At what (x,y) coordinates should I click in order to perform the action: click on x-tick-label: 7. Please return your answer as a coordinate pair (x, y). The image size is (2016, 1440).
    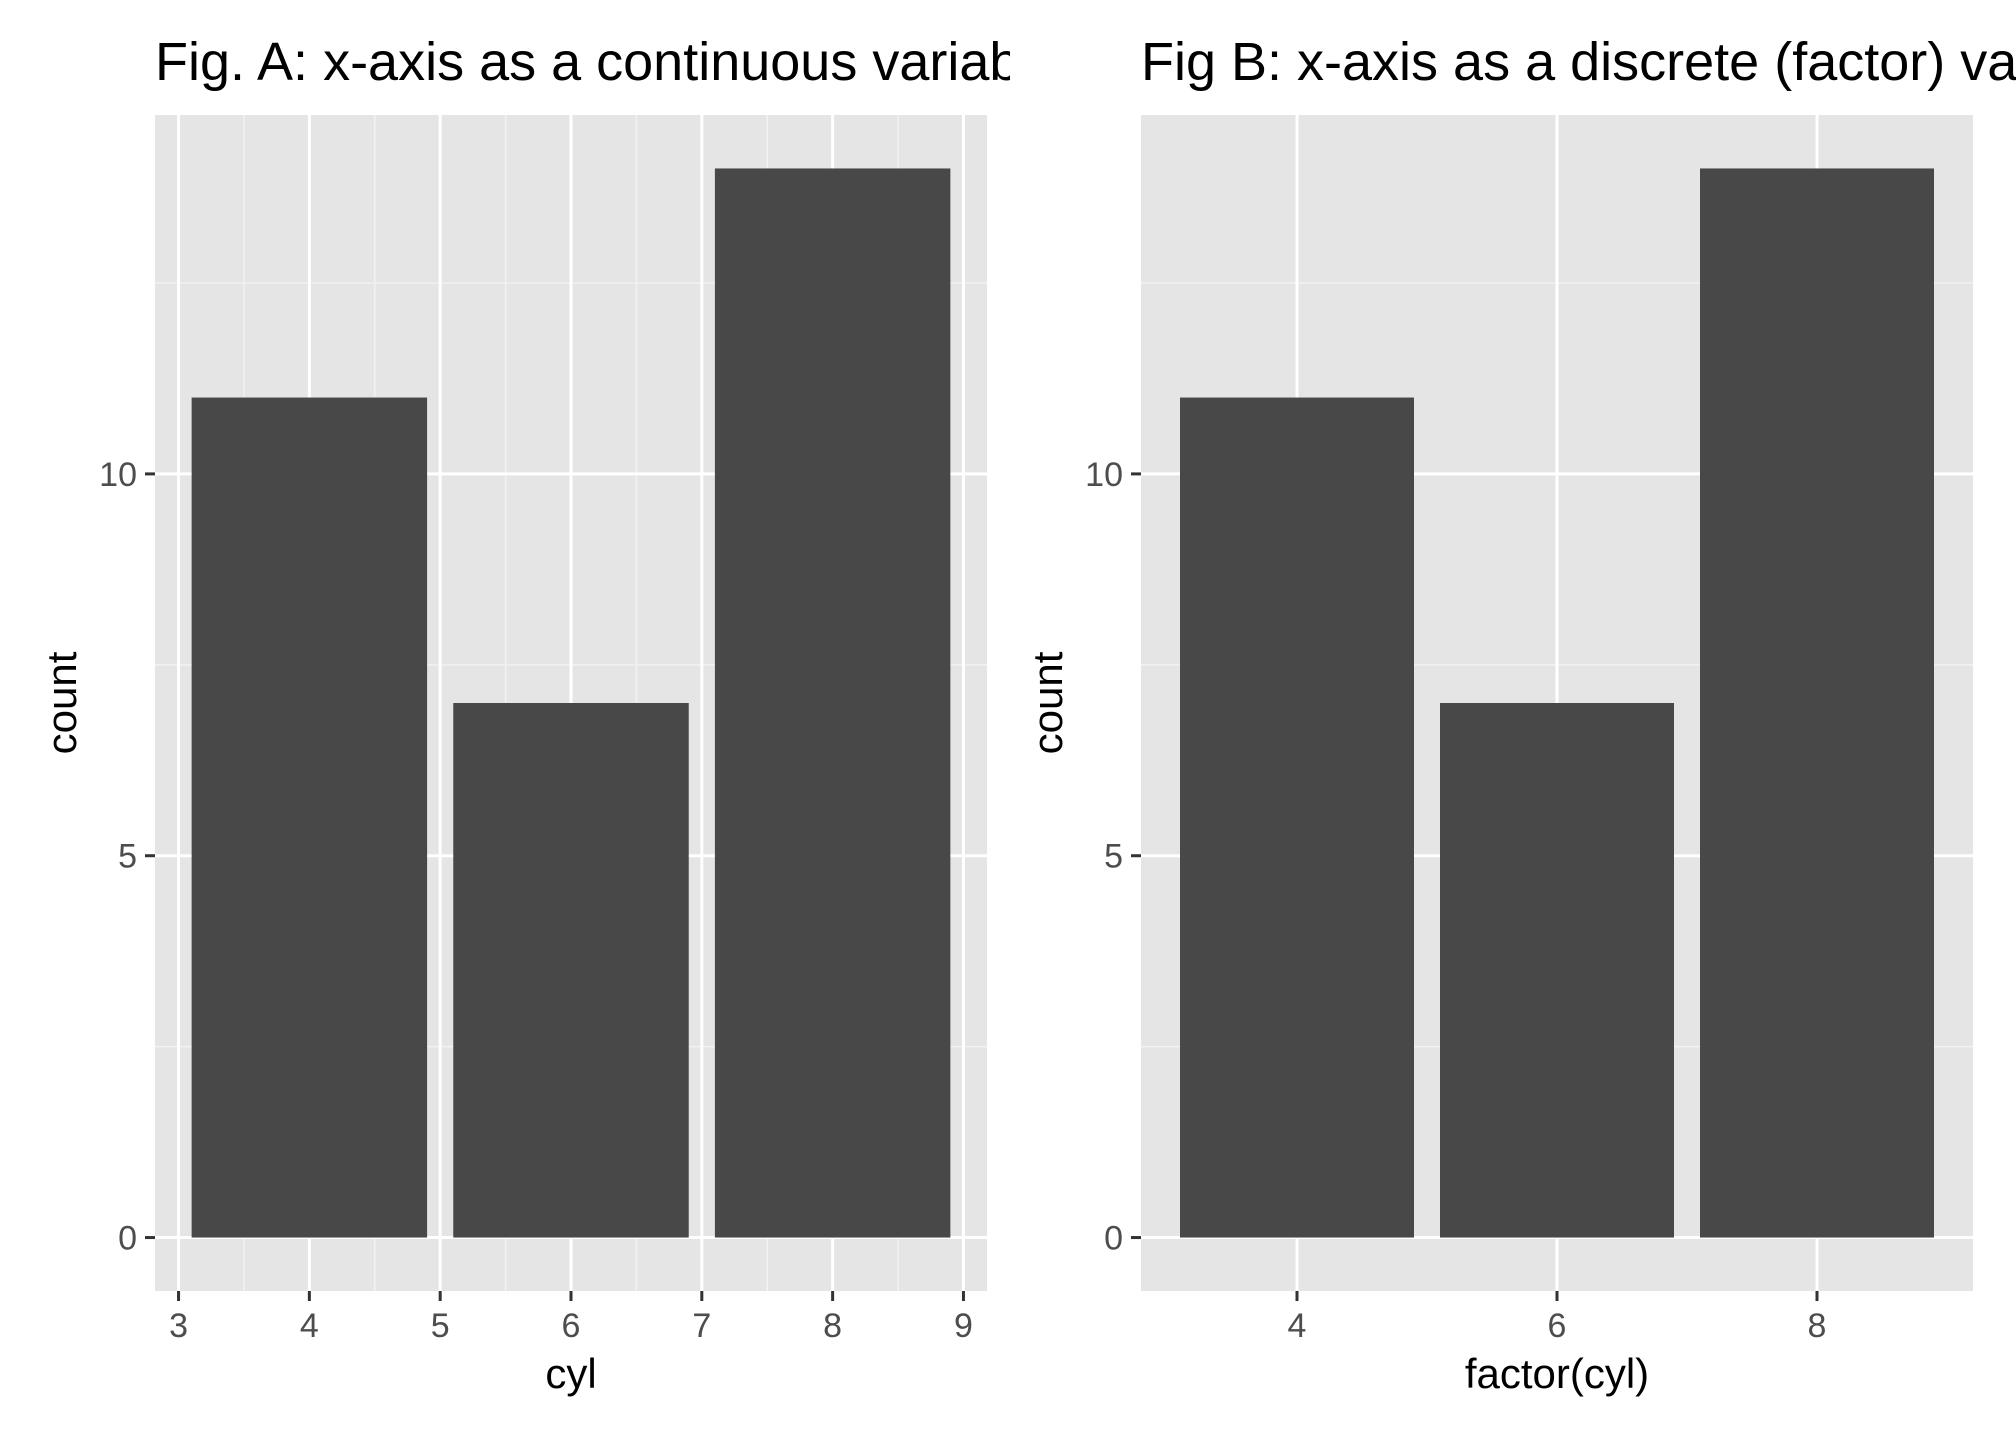
    Looking at the image, I should click on (701, 1326).